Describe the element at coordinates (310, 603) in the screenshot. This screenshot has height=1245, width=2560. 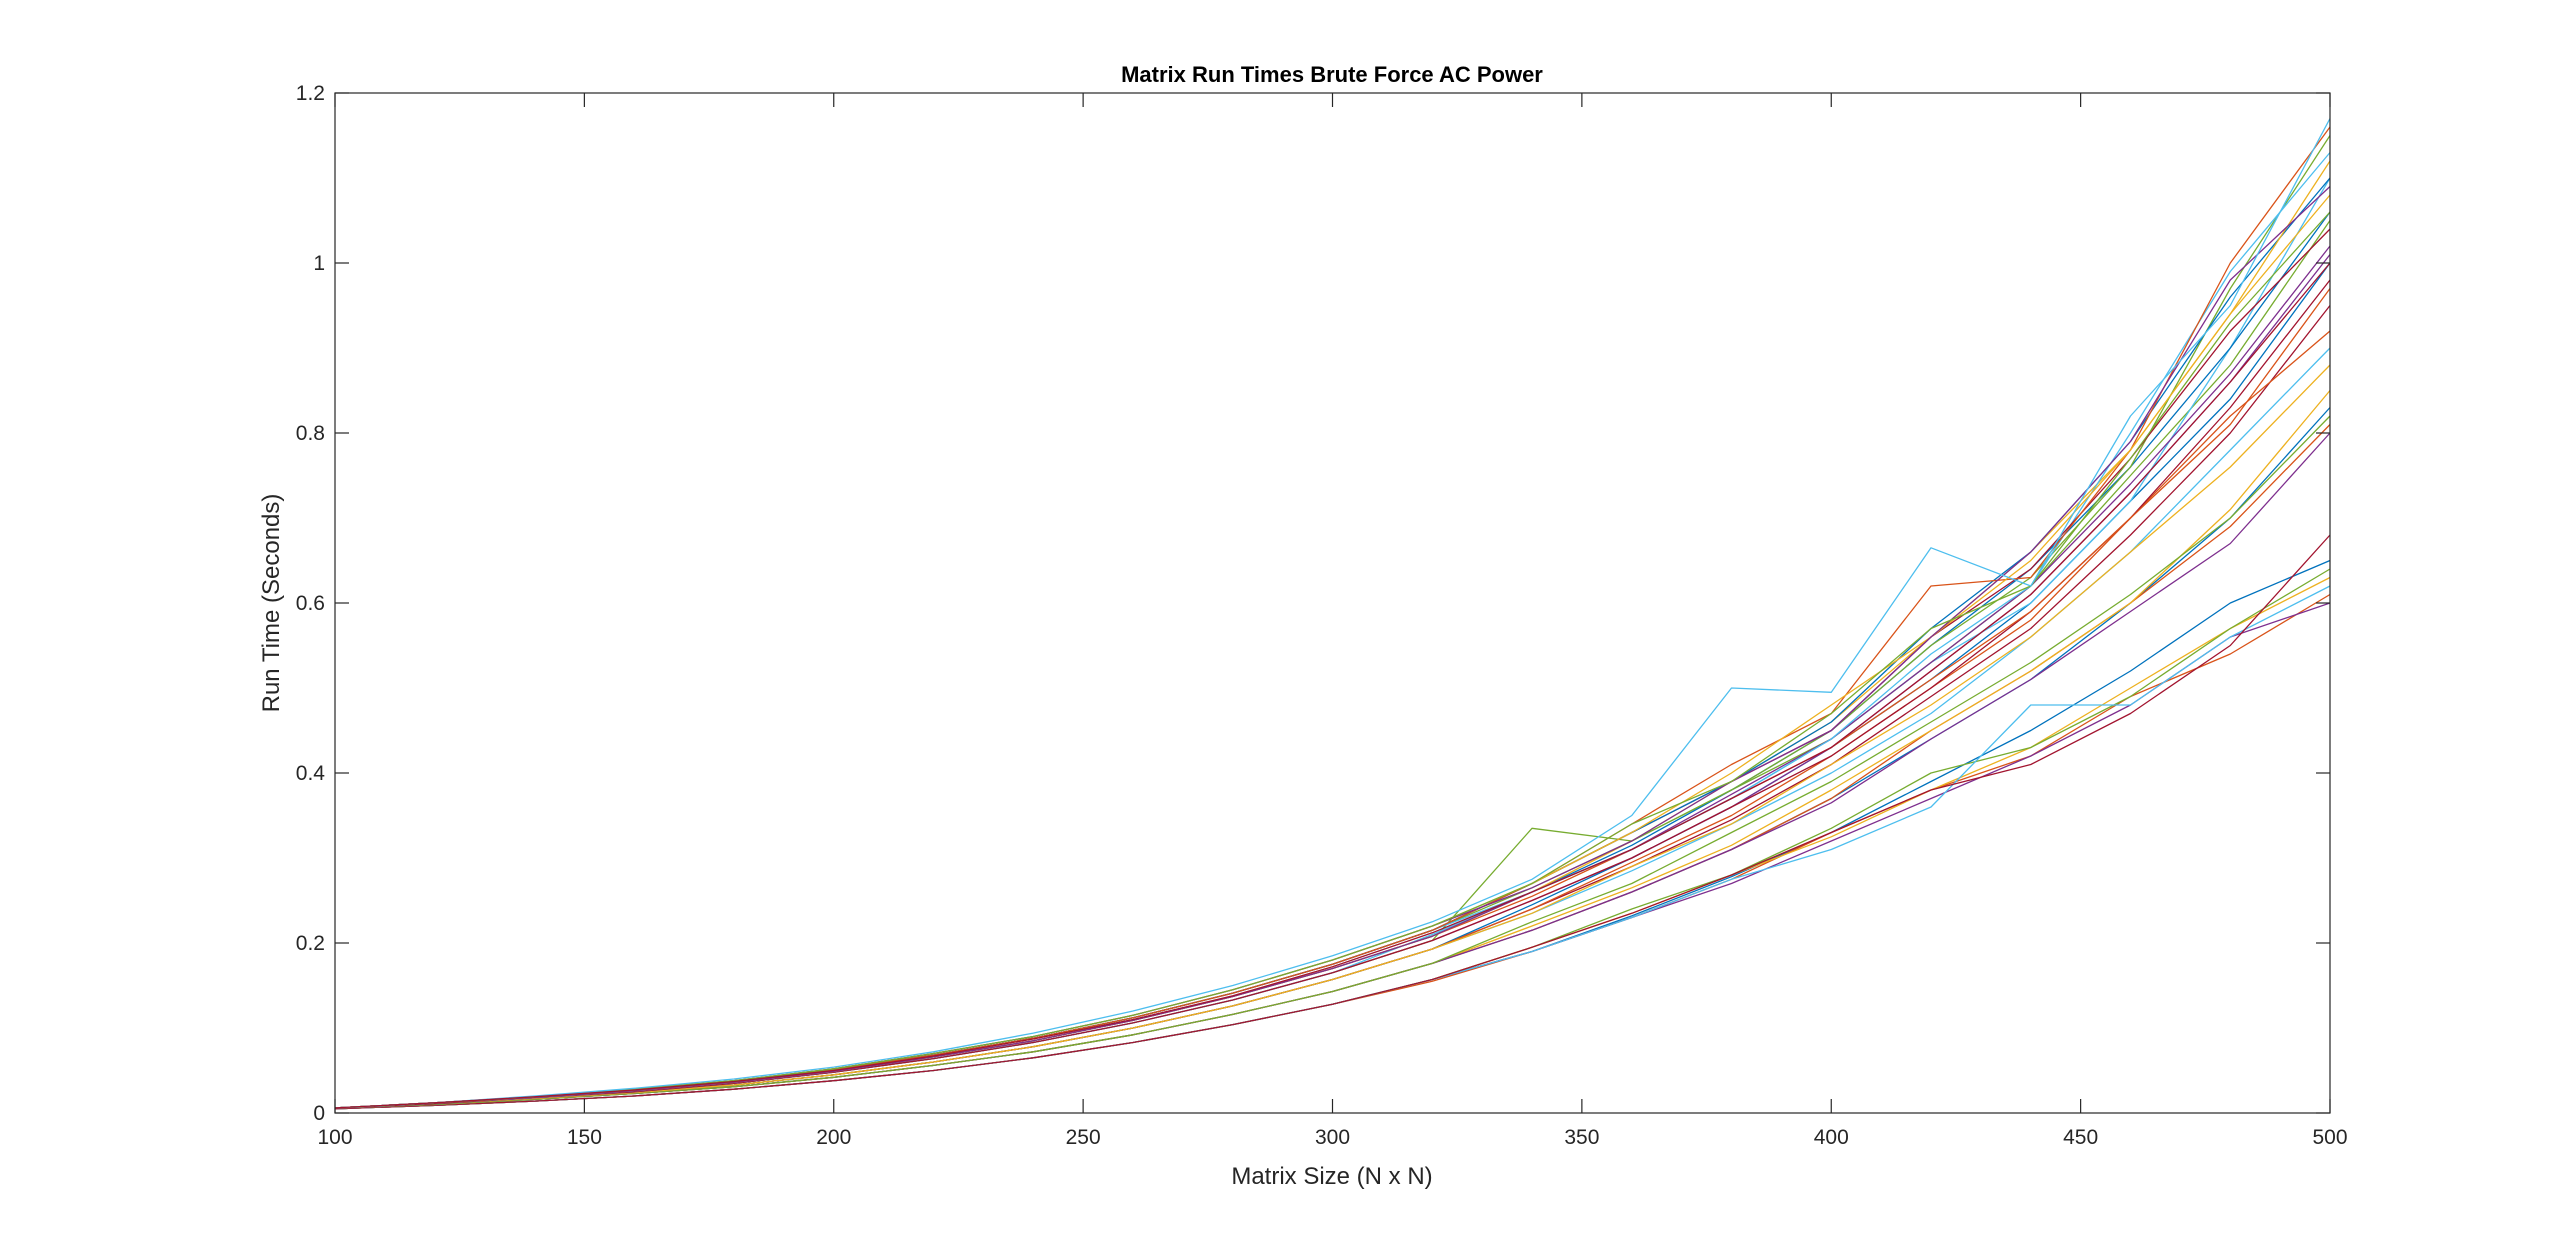
I see `y-tick-label: 0.6` at that location.